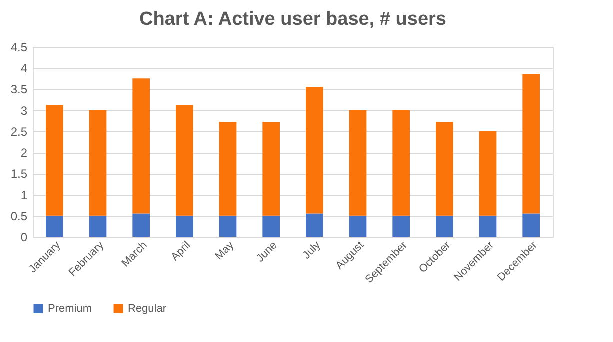 The width and height of the screenshot is (613, 342). Describe the element at coordinates (19, 174) in the screenshot. I see `y-tick-label: 1.5` at that location.